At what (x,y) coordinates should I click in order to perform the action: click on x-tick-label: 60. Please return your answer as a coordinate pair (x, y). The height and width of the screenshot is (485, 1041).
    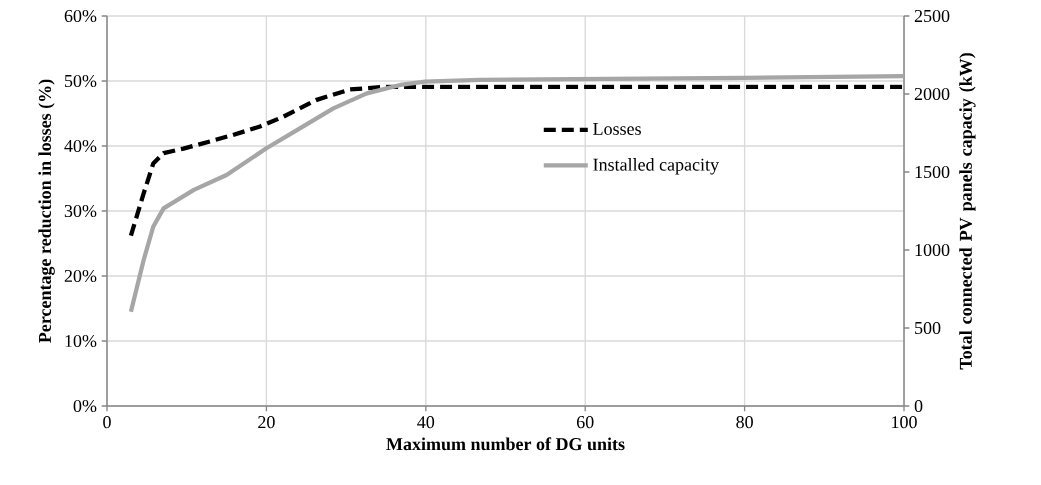
    Looking at the image, I should click on (585, 422).